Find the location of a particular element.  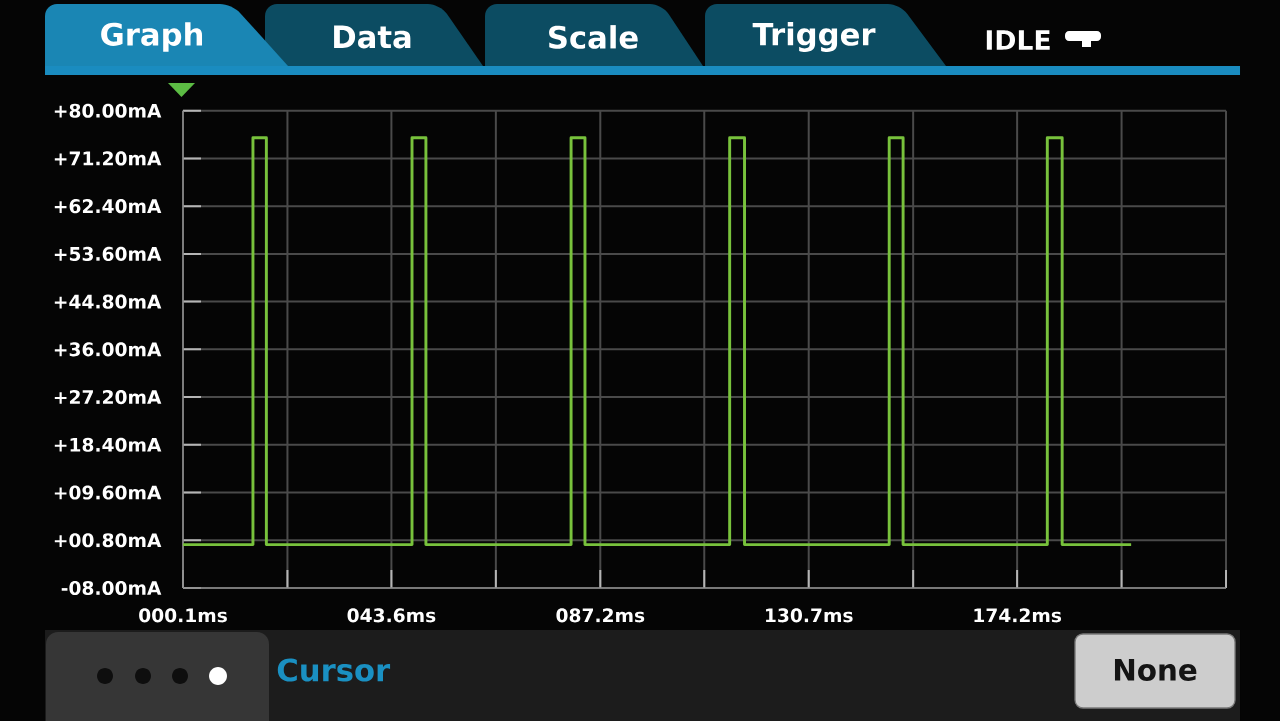

y-tick-label: +53.60mA is located at coordinates (108, 253).